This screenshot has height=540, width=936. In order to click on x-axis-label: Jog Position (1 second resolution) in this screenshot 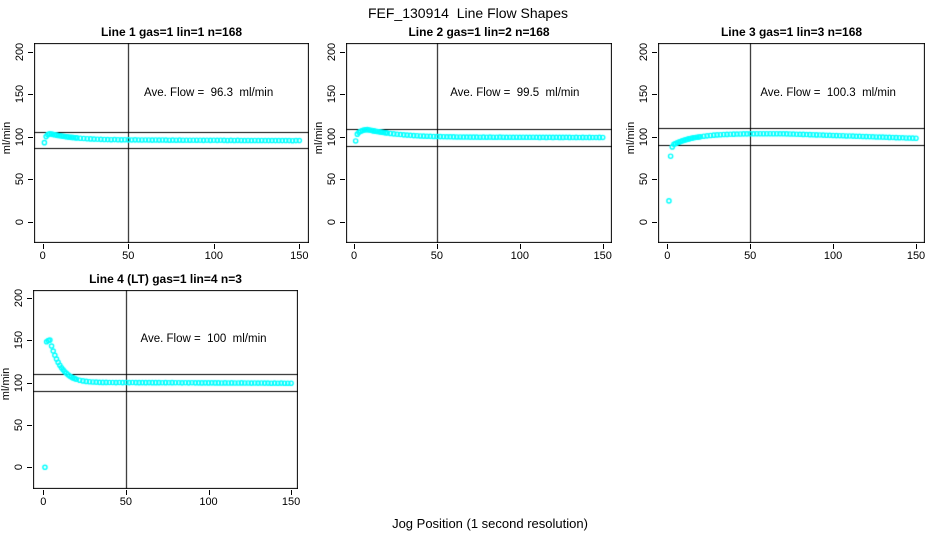, I will do `click(490, 523)`.